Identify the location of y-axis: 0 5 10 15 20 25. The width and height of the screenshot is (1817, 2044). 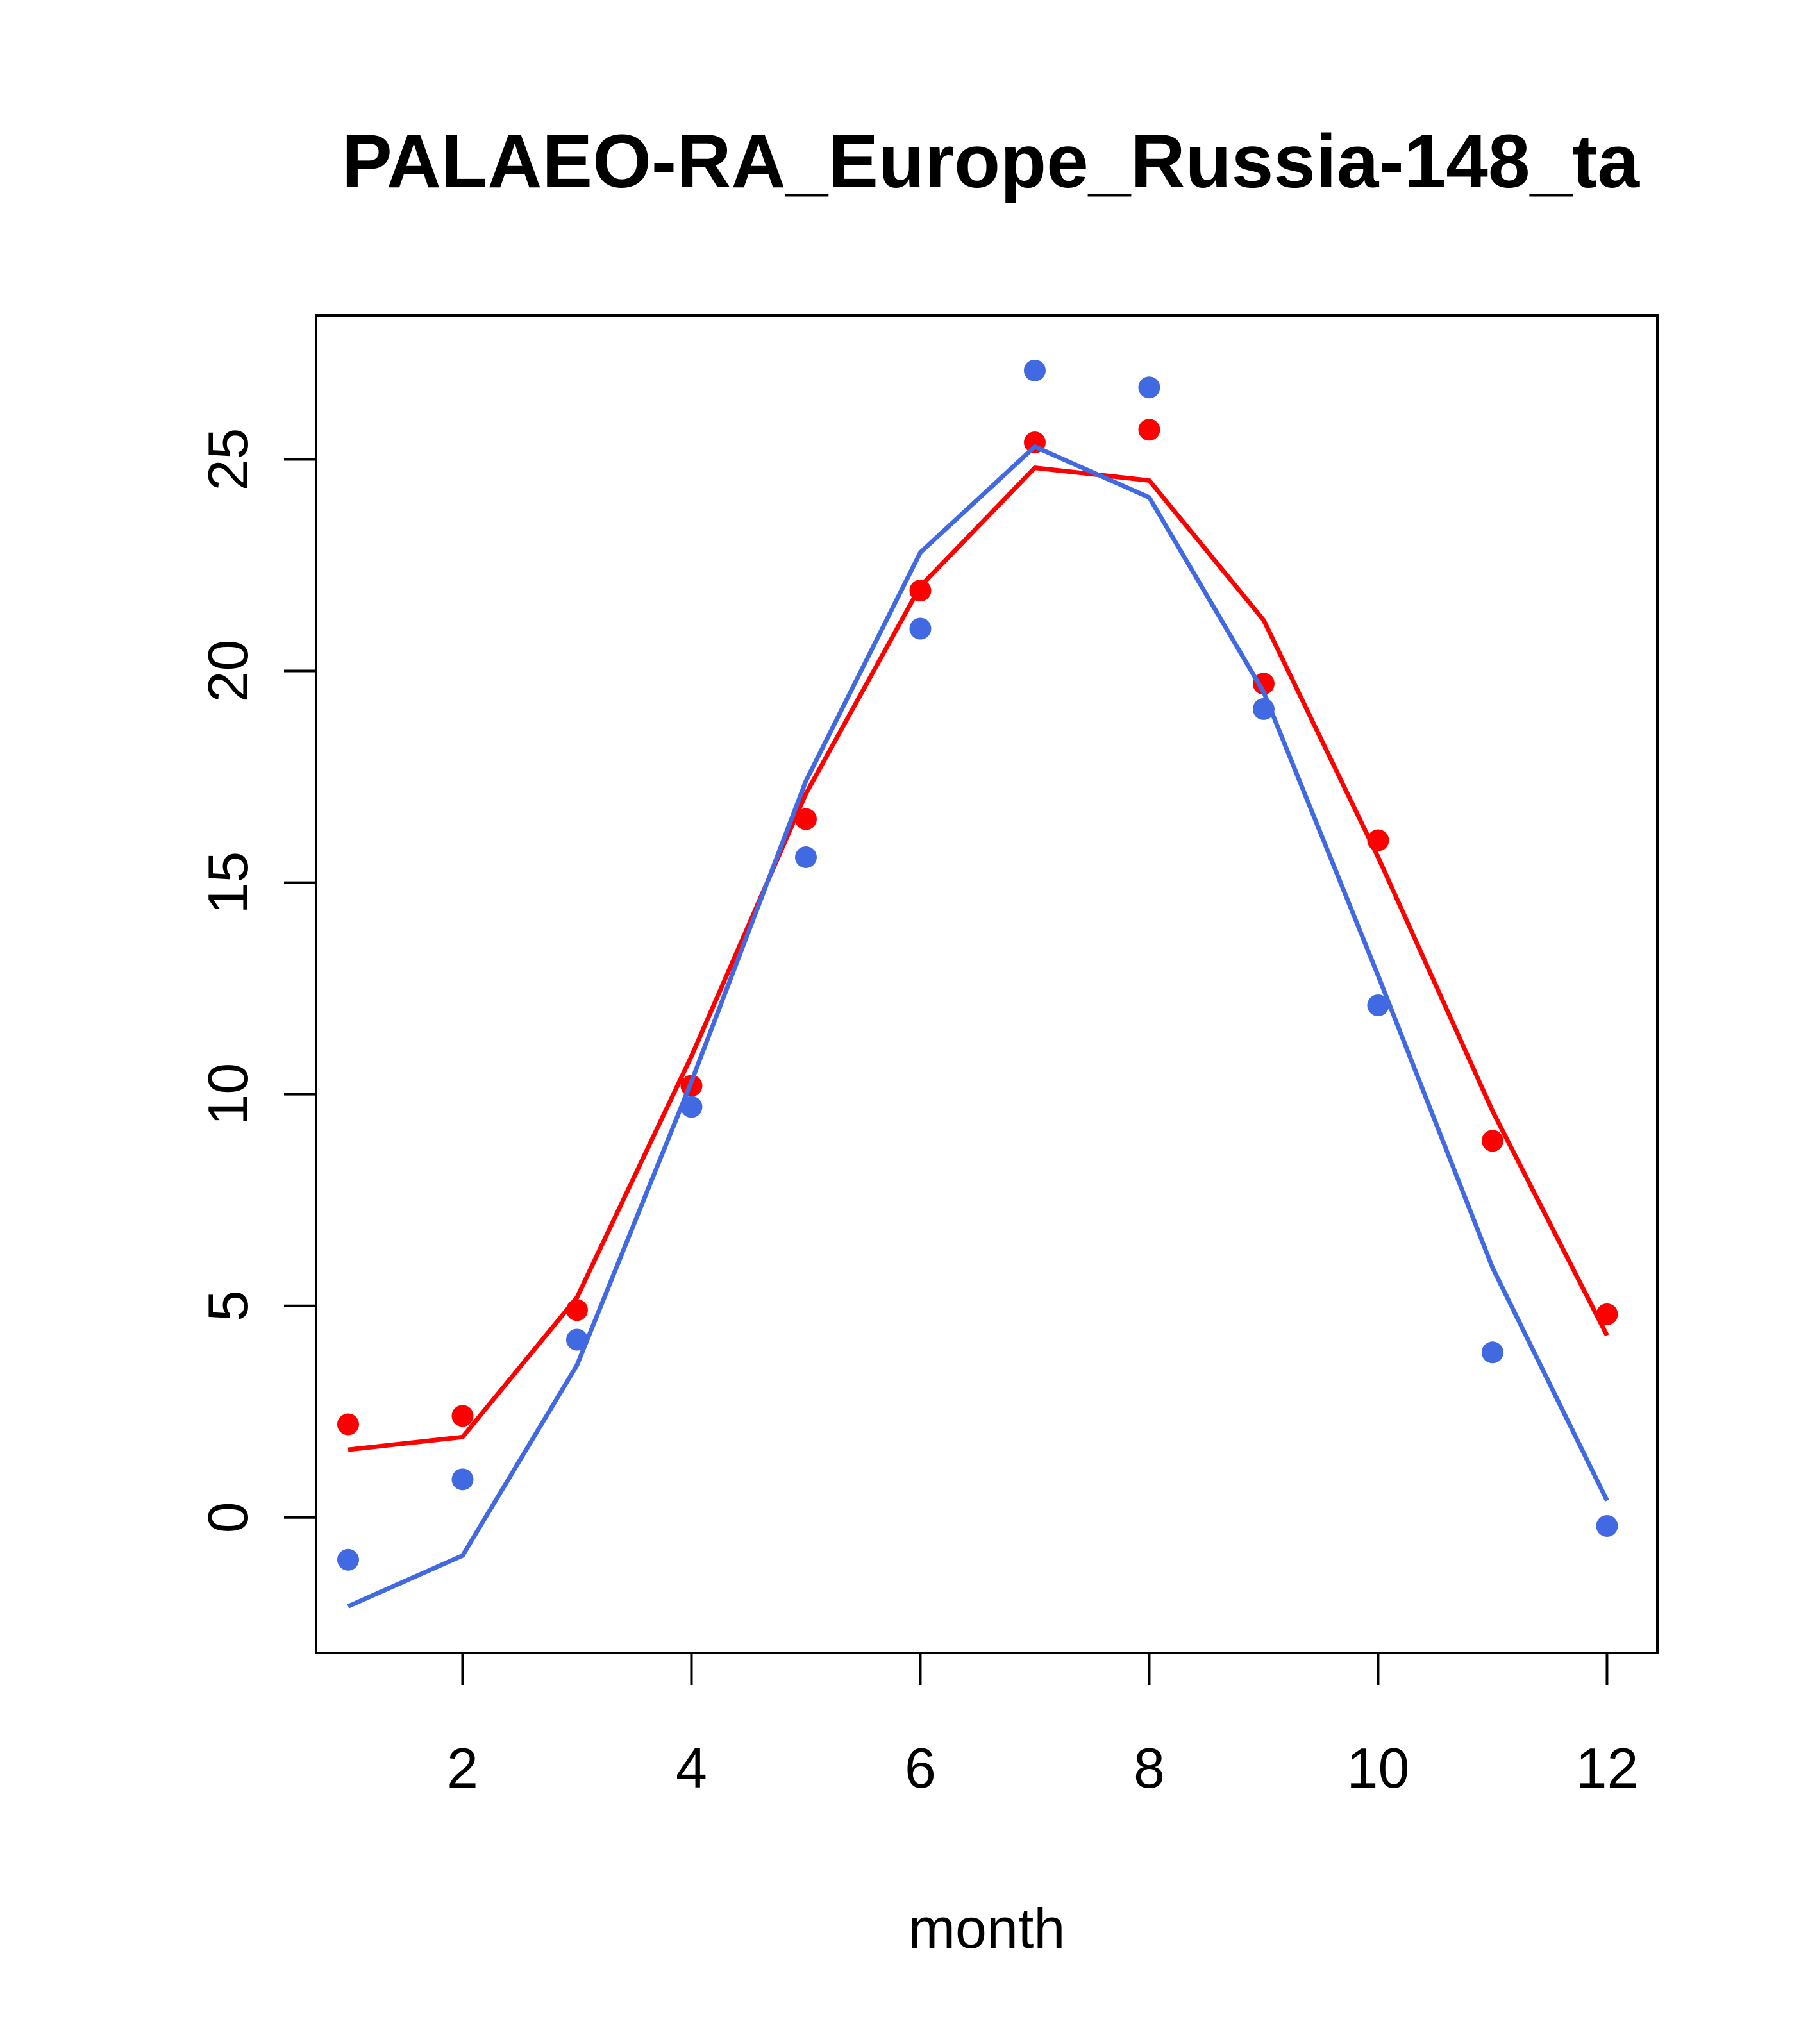
(256, 981).